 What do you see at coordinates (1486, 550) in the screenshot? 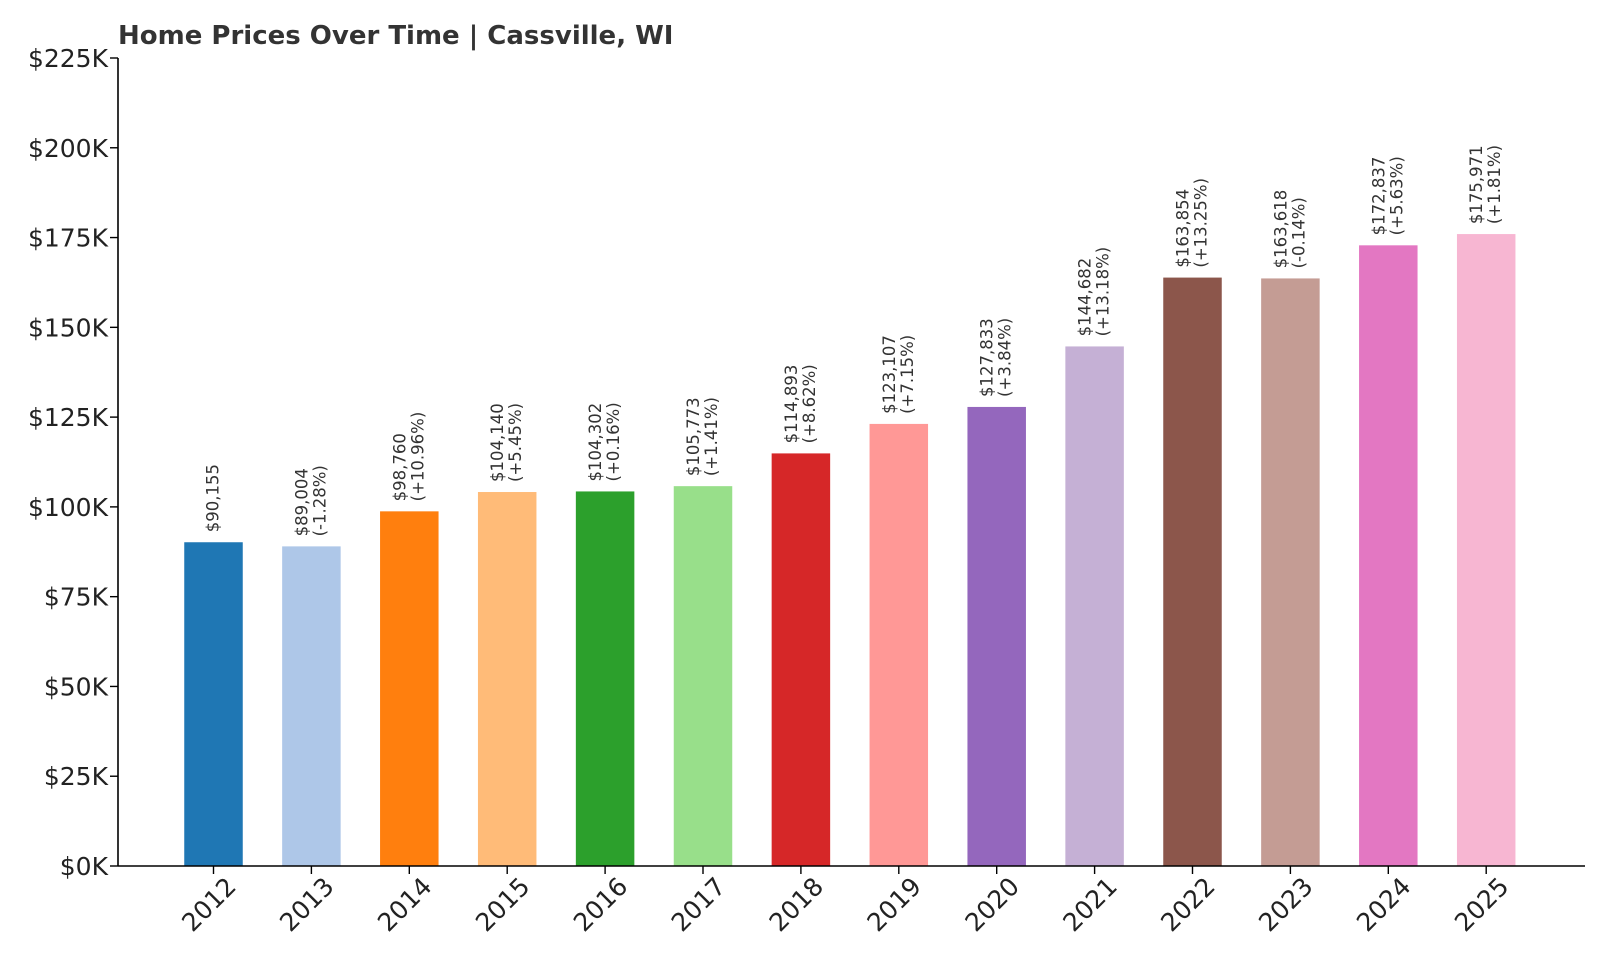
I see `bar-2025` at bounding box center [1486, 550].